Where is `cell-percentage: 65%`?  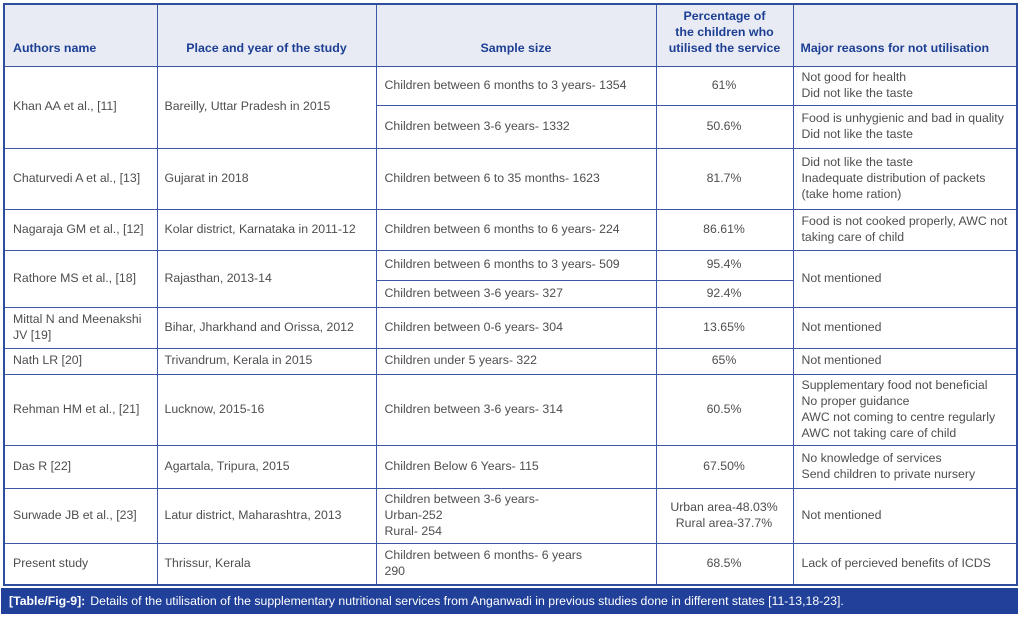 cell-percentage: 65% is located at coordinates (724, 361).